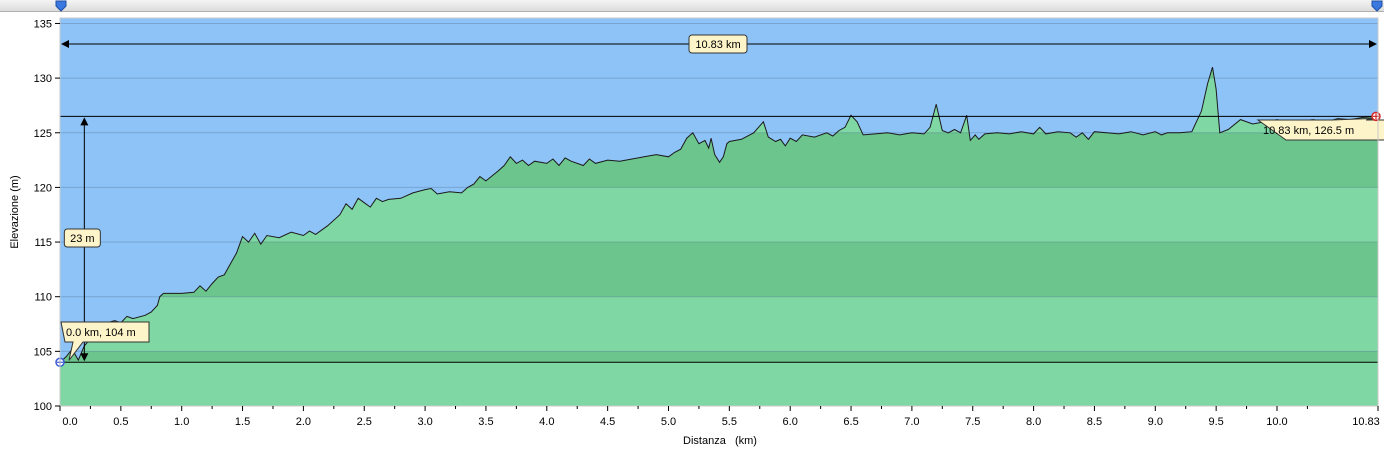  What do you see at coordinates (43, 188) in the screenshot?
I see `y-tick-label: 120` at bounding box center [43, 188].